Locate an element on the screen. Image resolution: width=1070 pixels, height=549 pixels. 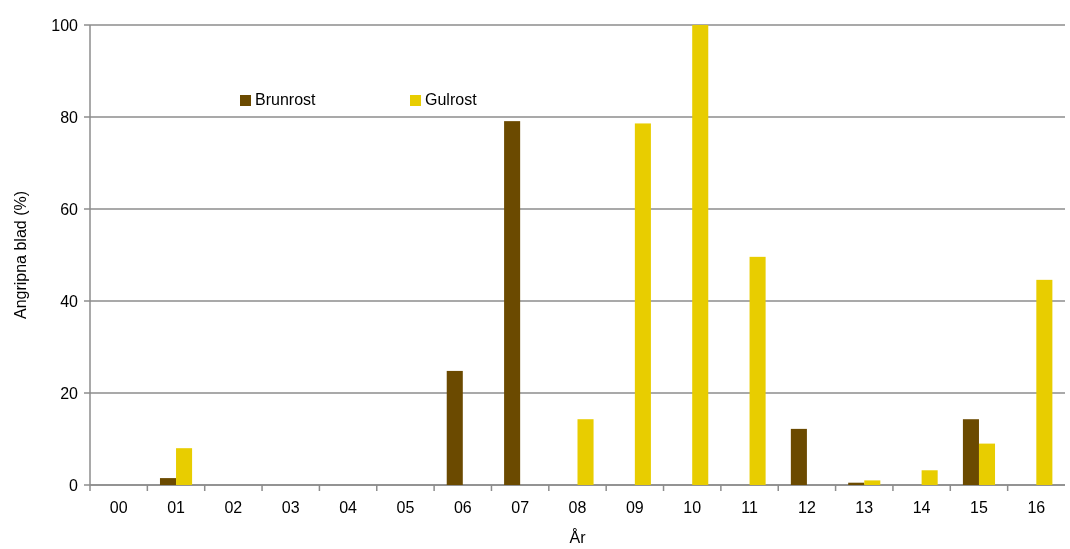
y-tick-label: 100 is located at coordinates (65, 25).